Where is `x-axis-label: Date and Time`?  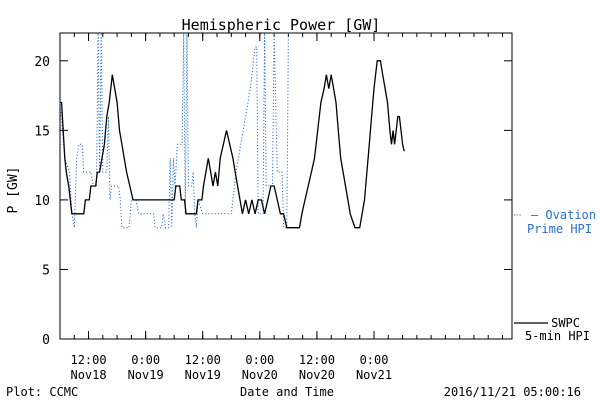
x-axis-label: Date and Time is located at coordinates (287, 392).